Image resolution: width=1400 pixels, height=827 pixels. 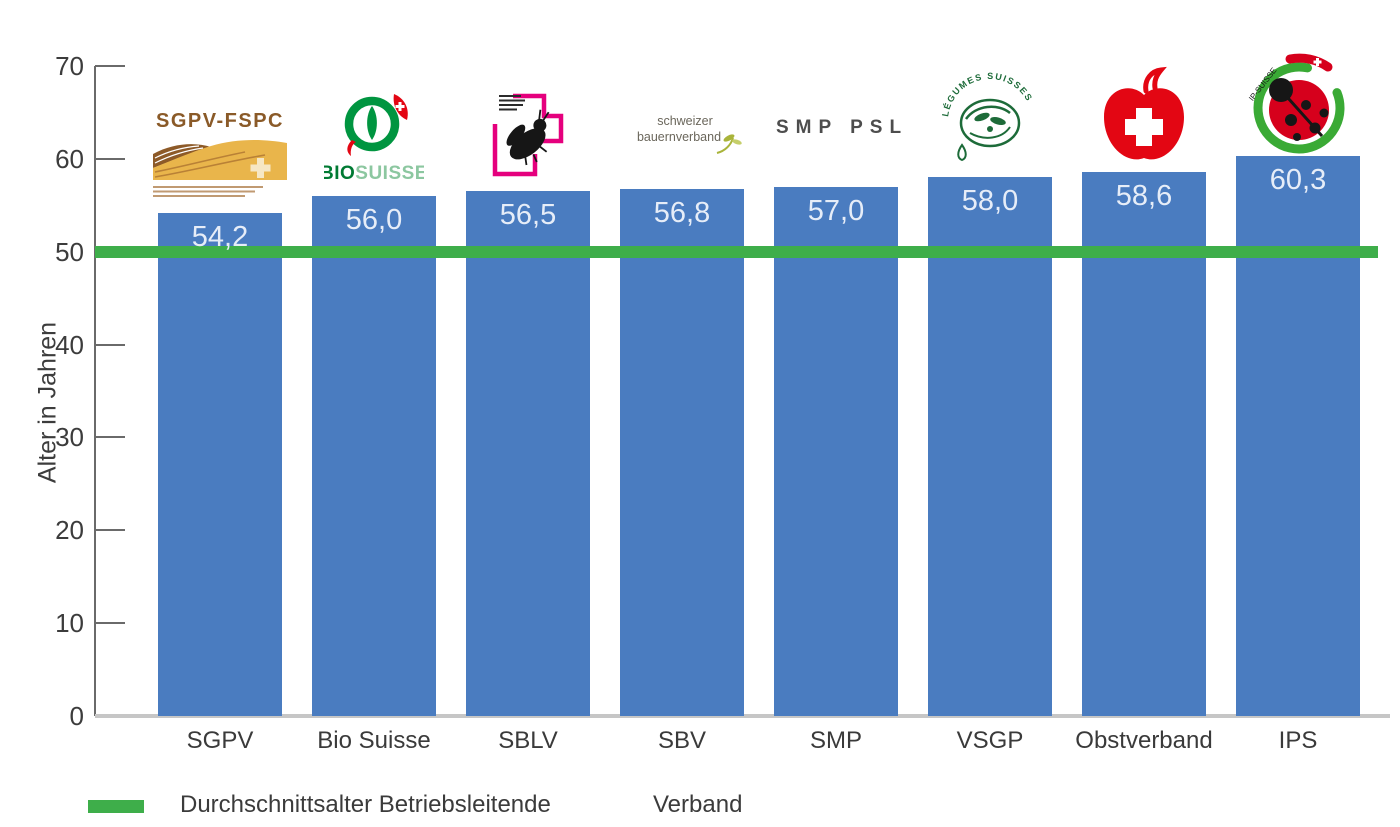 I want to click on sbv-logo: schweizer bauernverband, so click(x=682, y=135).